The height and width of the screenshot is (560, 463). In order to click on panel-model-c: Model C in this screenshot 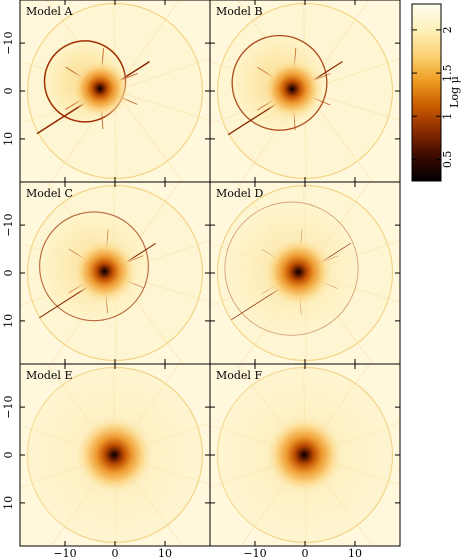, I will do `click(115, 273)`.